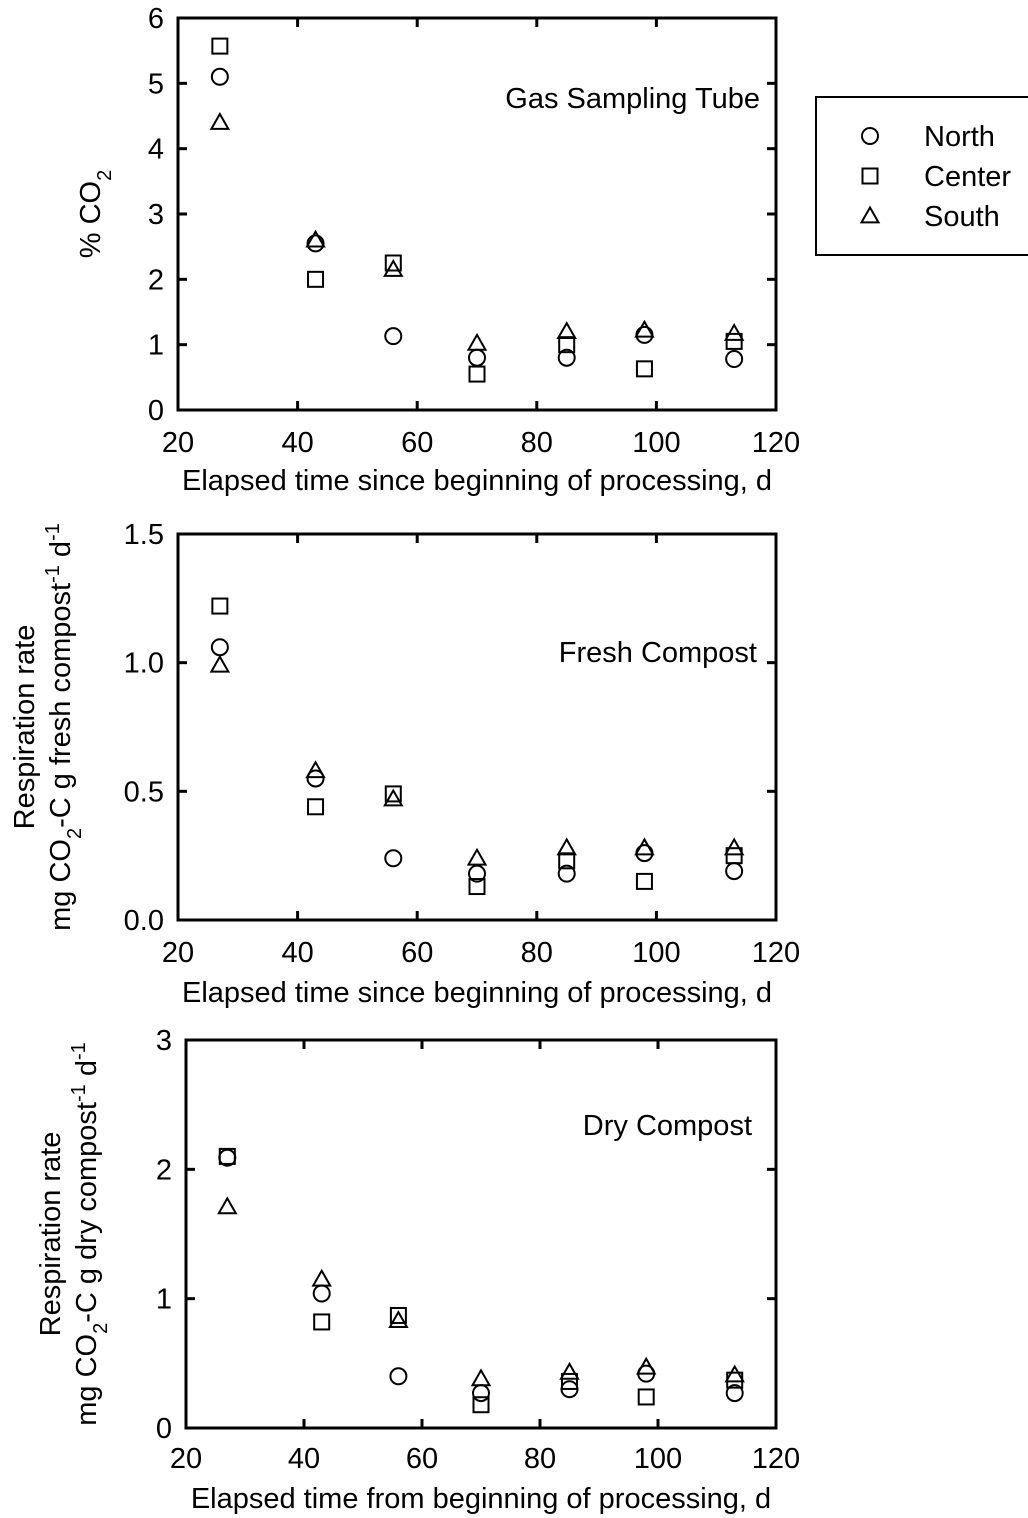 The width and height of the screenshot is (1028, 1518). I want to click on legend-marker-north, so click(870, 136).